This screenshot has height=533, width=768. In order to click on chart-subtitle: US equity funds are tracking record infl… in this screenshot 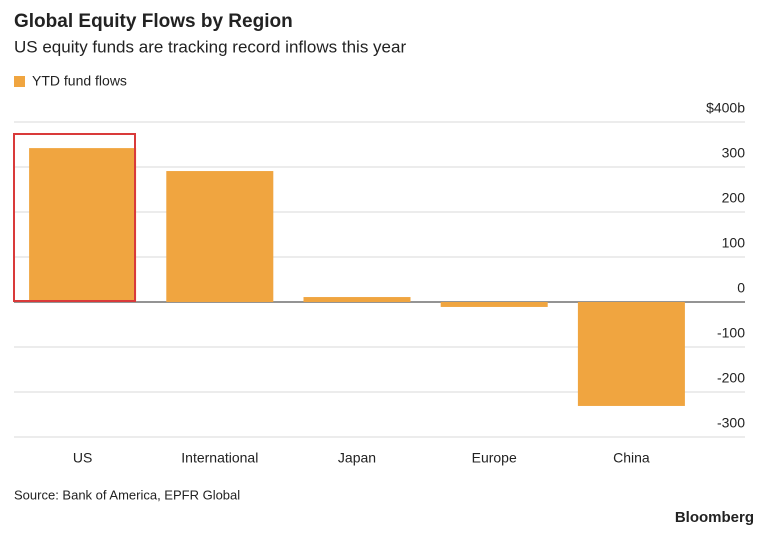, I will do `click(210, 46)`.